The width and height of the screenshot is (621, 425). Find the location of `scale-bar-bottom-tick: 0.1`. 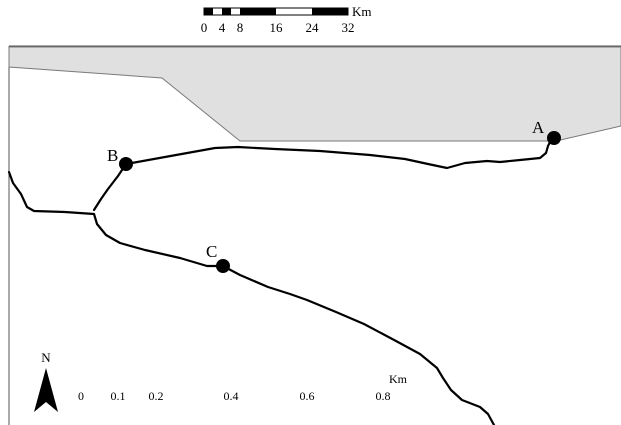

scale-bar-bottom-tick: 0.1 is located at coordinates (118, 396).